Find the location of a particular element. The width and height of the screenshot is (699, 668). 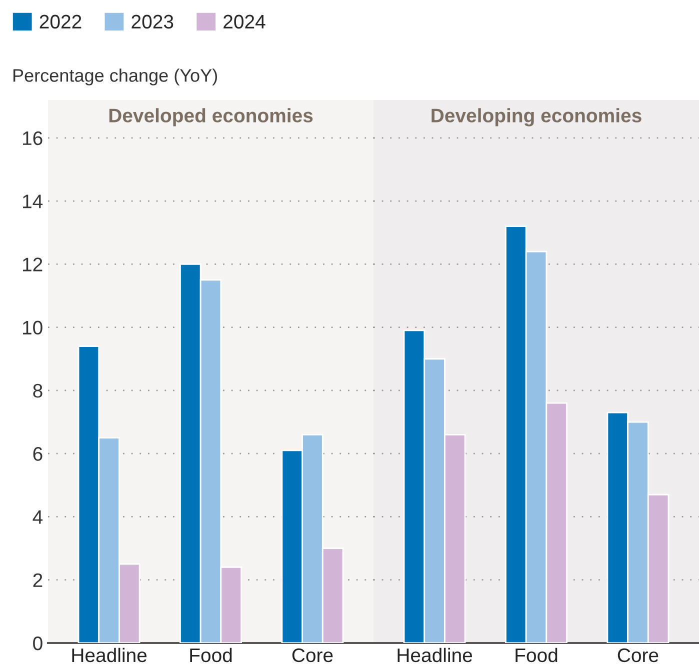

y-axis-title: Percentage change (YoY) is located at coordinates (115, 77).